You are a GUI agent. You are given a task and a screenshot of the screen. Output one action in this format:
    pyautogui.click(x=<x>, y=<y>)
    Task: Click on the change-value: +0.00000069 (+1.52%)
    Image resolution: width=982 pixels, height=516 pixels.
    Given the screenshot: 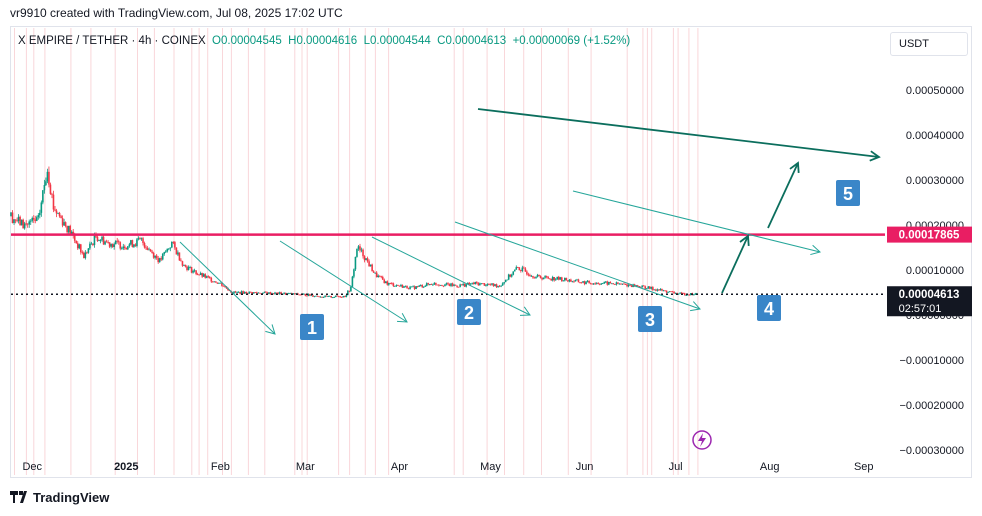 What is the action you would take?
    pyautogui.click(x=571, y=41)
    